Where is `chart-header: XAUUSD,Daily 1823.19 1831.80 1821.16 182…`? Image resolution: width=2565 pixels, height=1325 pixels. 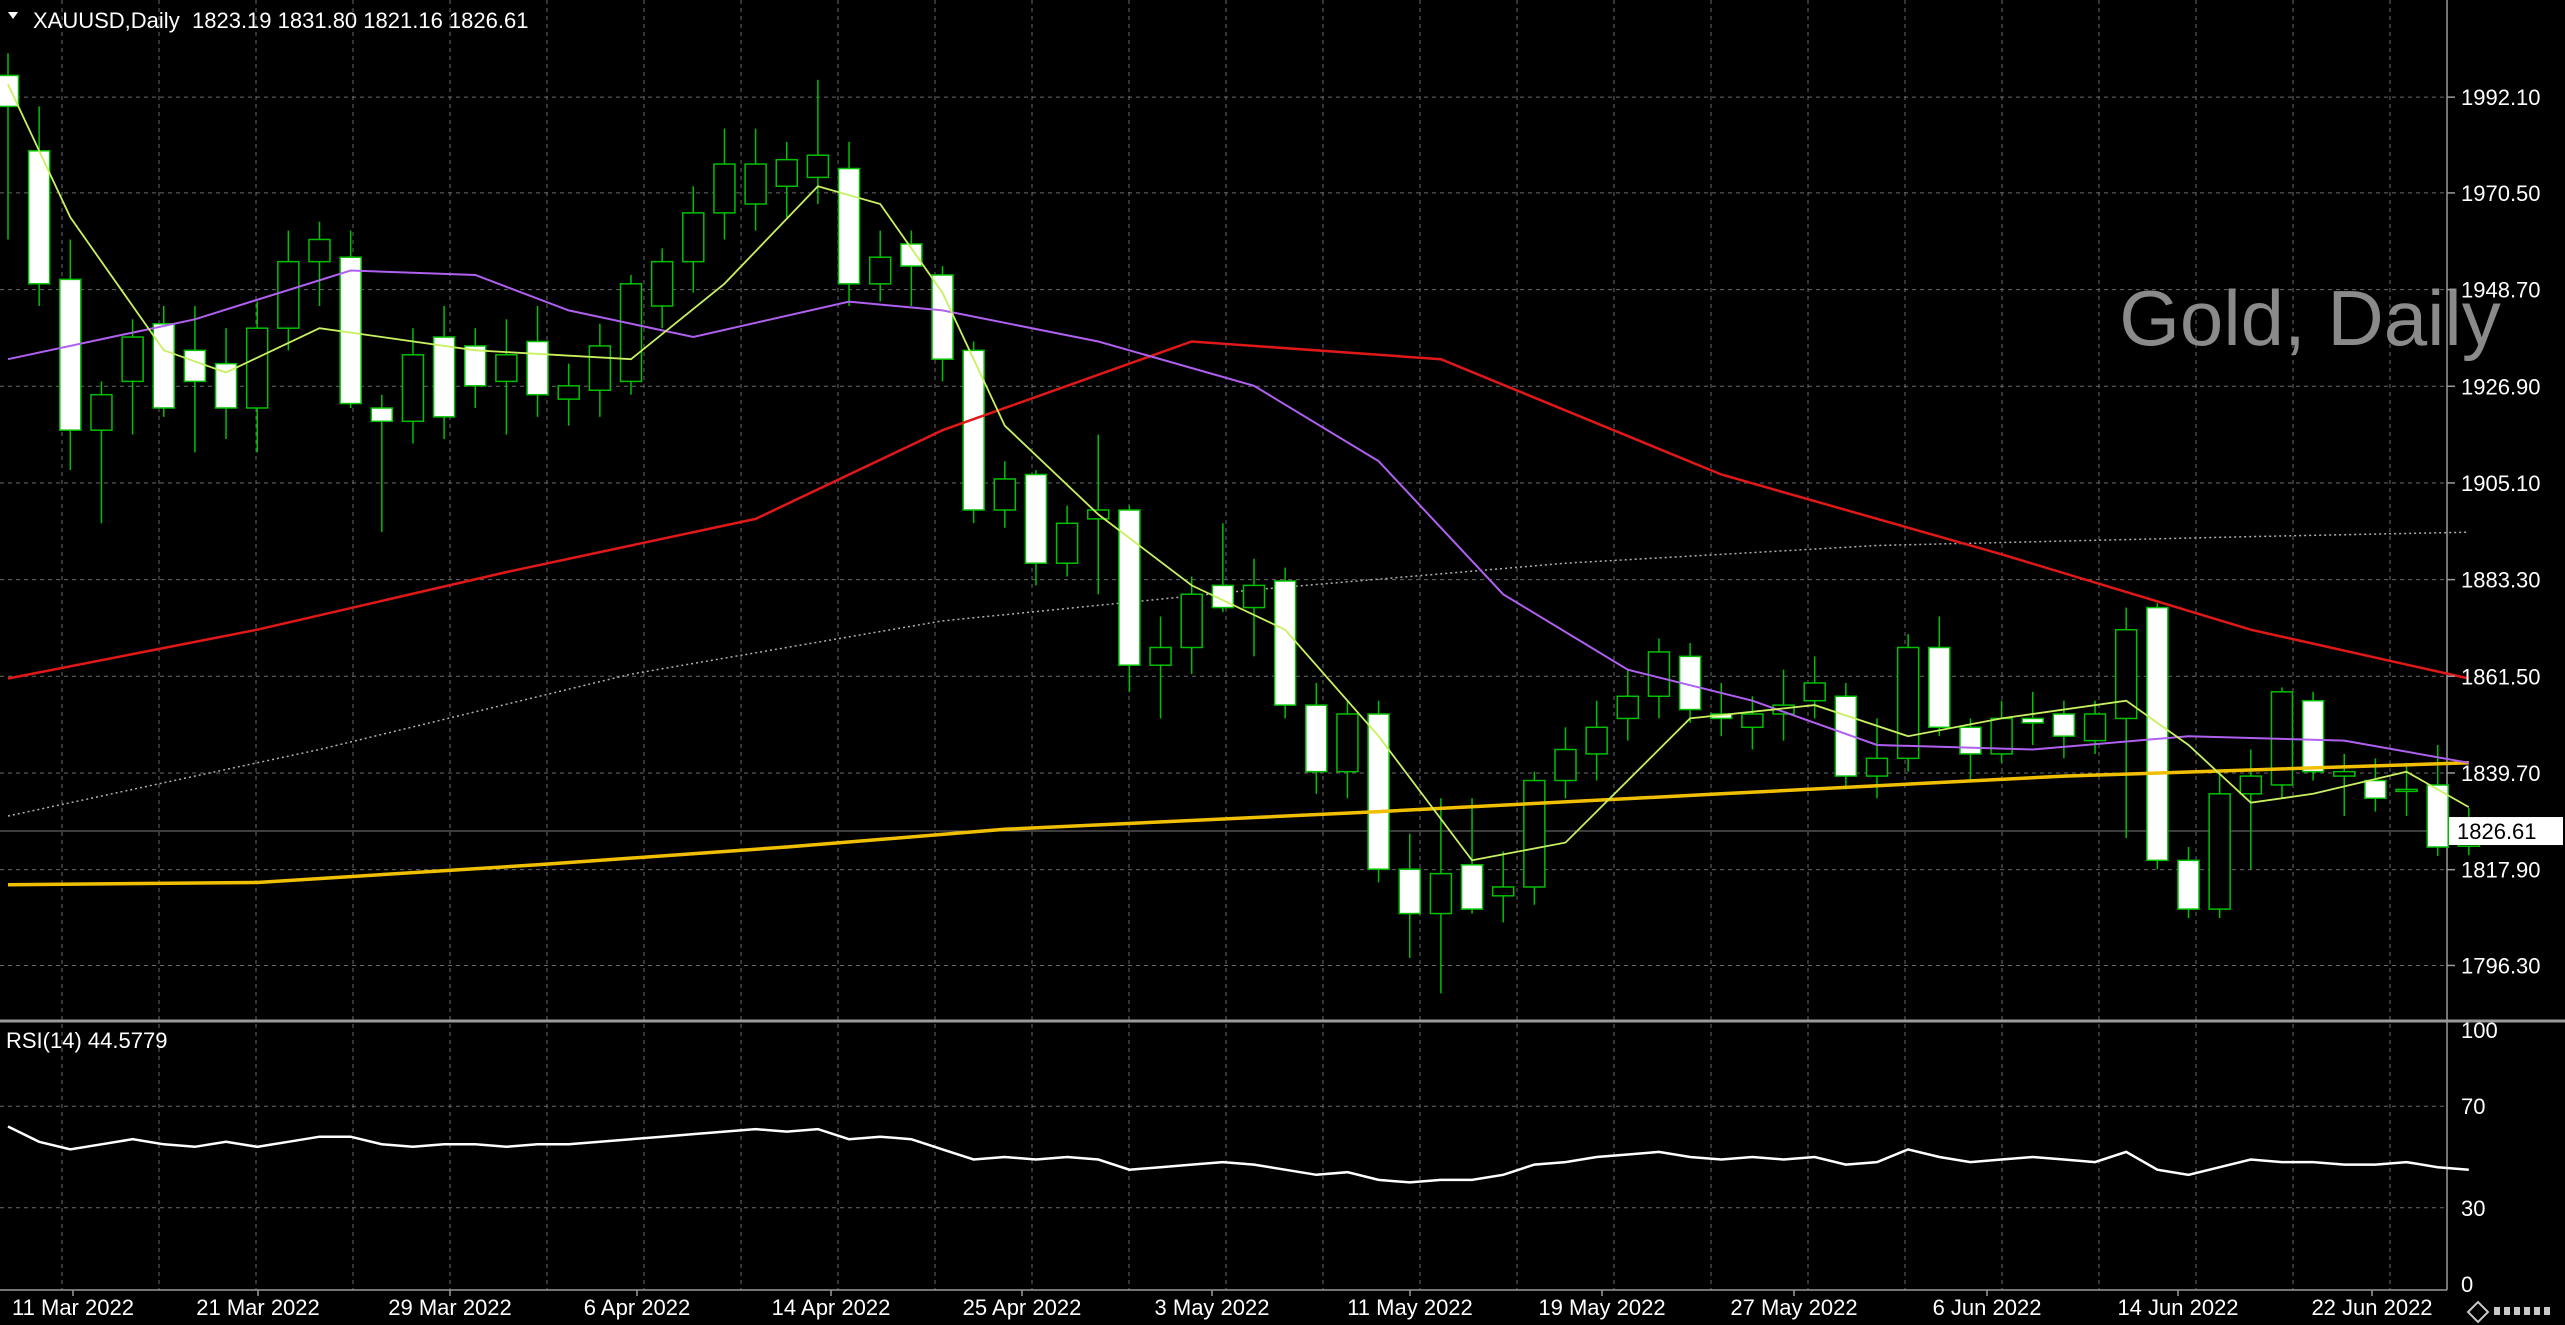 chart-header: XAUUSD,Daily 1823.19 1831.80 1821.16 182… is located at coordinates (268, 20).